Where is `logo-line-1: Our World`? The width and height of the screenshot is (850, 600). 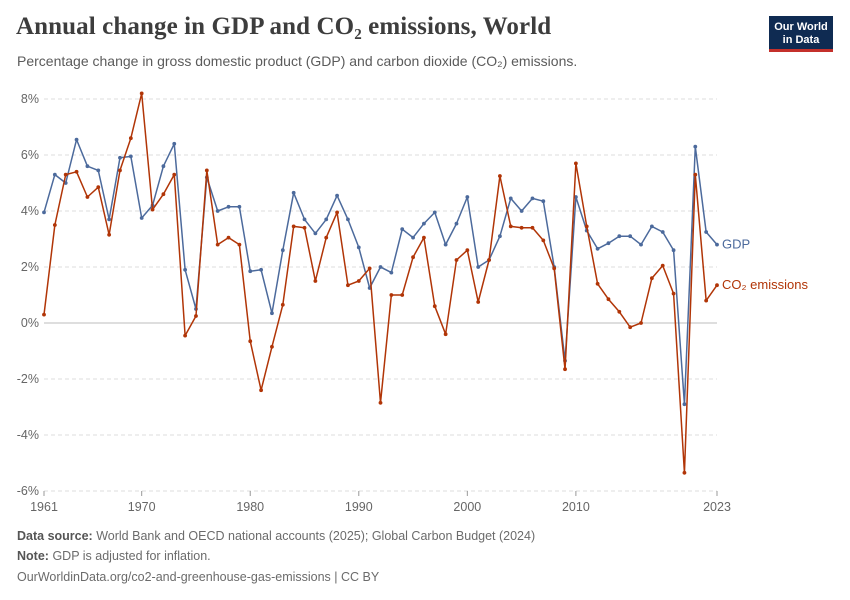
logo-line-1: Our World is located at coordinates (801, 27).